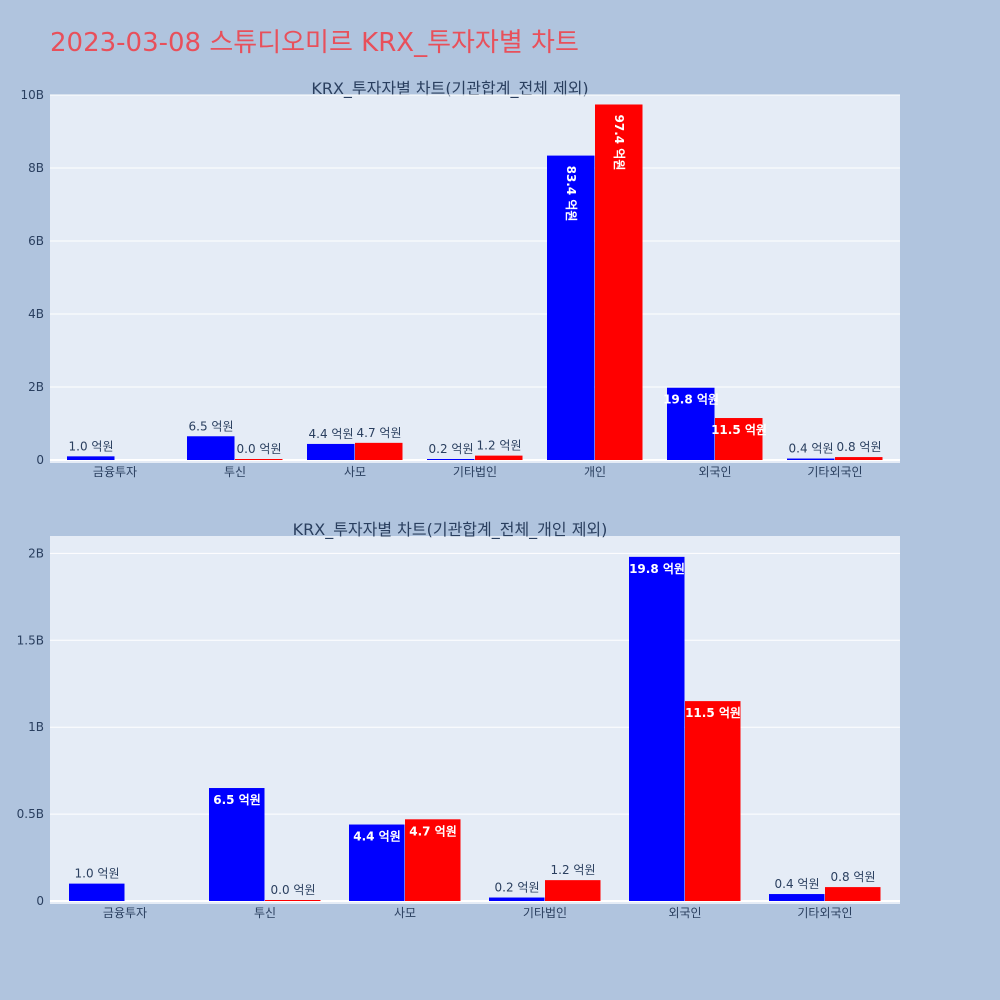 This screenshot has width=1000, height=1000. Describe the element at coordinates (36, 727) in the screenshot. I see `y-tick-label: 1B` at that location.